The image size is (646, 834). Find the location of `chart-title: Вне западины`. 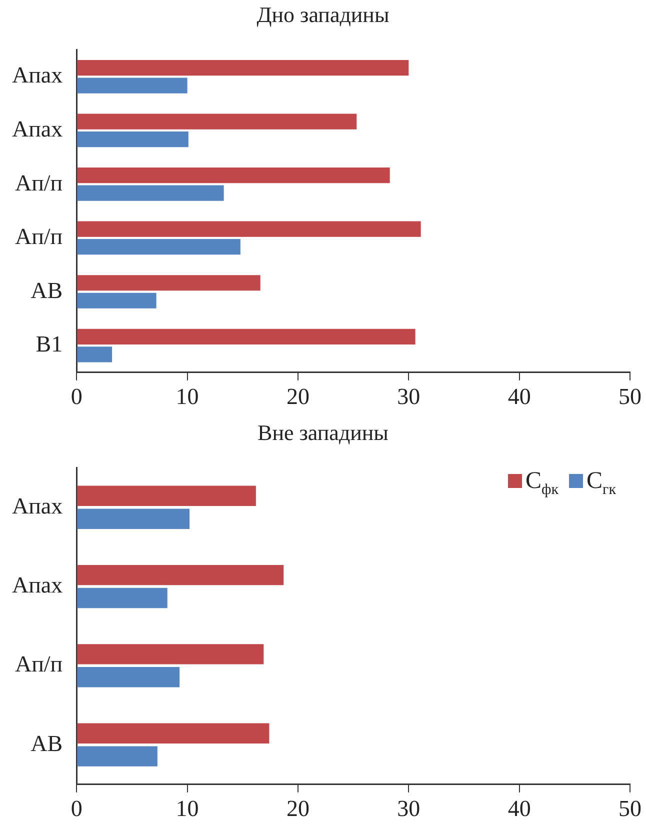

chart-title: Вне западины is located at coordinates (323, 433).